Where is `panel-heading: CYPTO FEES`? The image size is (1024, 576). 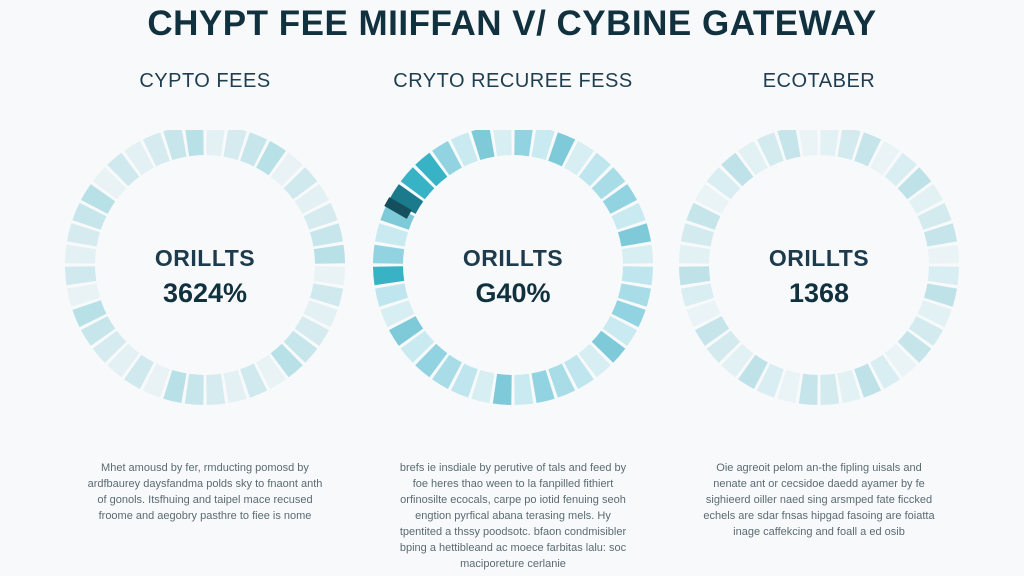
panel-heading: CYPTO FEES is located at coordinates (205, 81).